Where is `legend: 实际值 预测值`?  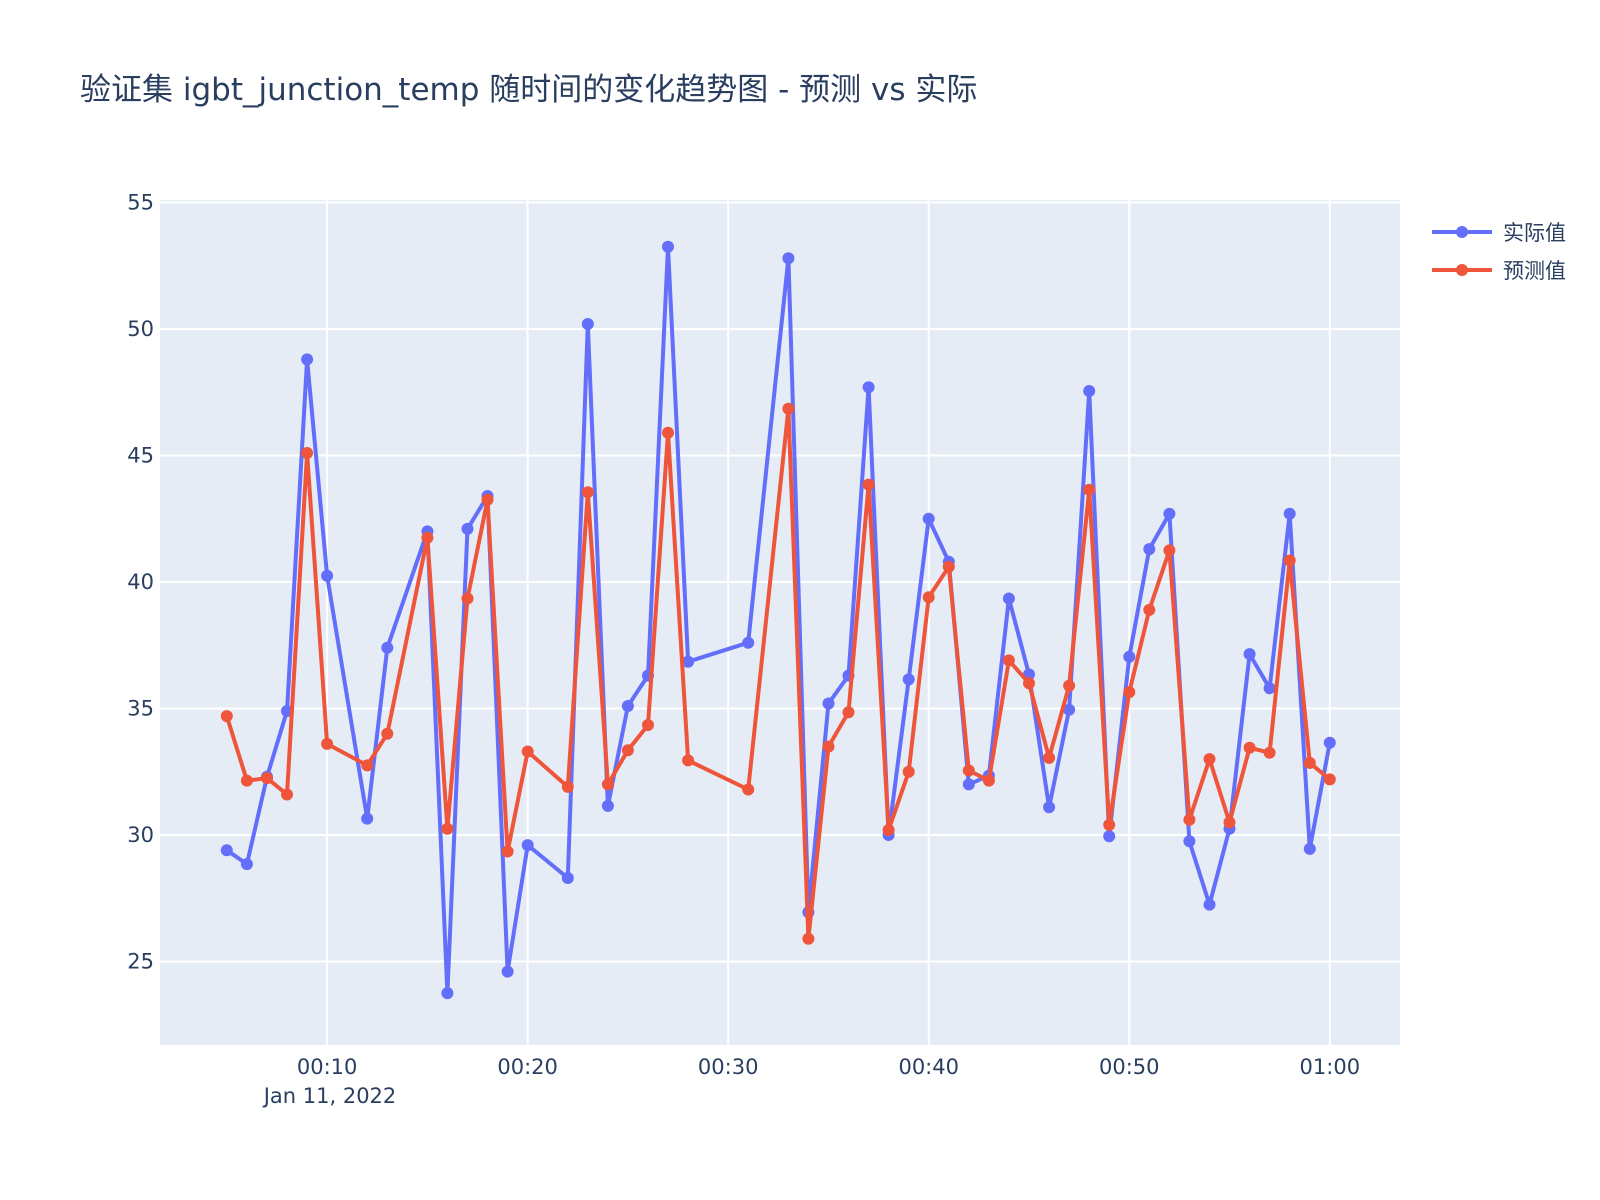
legend: 实际值 预测值 is located at coordinates (1499, 252).